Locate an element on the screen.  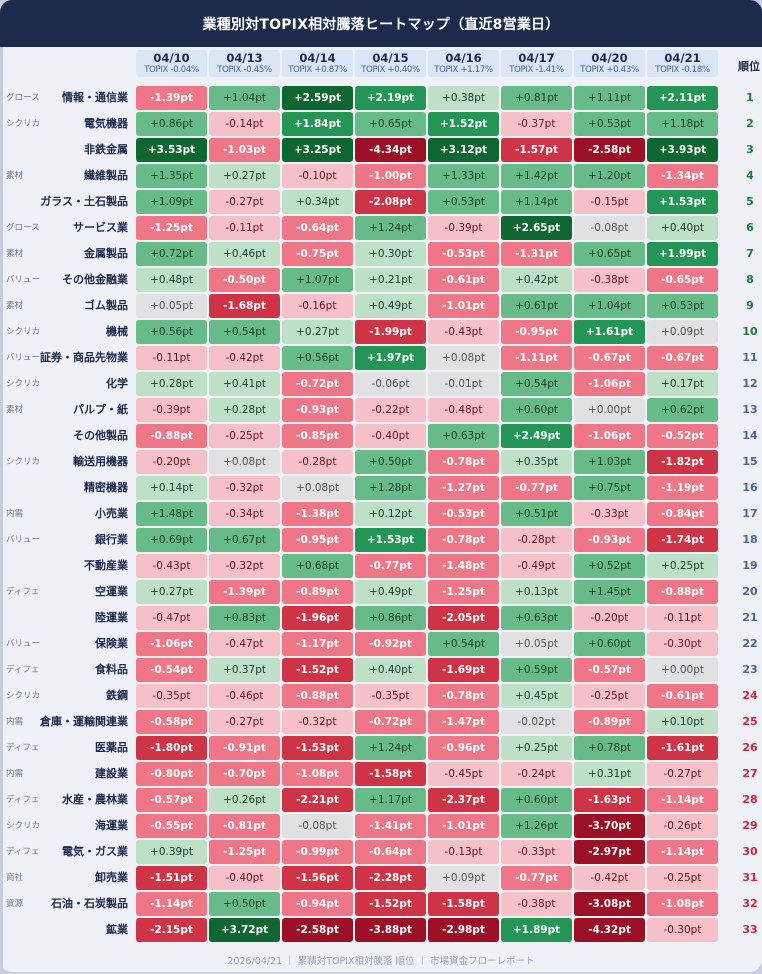
date-label: 04/17 is located at coordinates (536, 58).